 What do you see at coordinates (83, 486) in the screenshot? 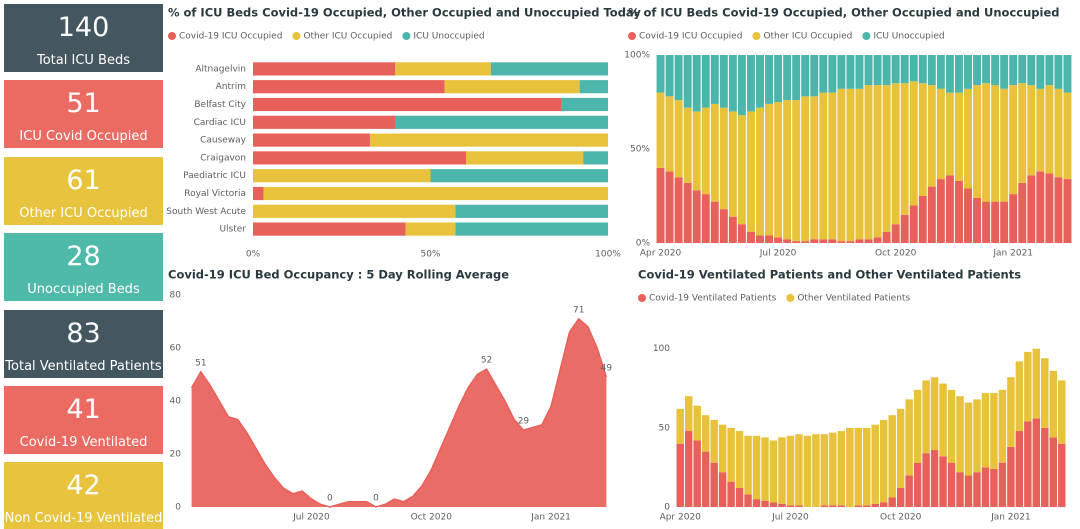
I see `kpi-value: 42` at bounding box center [83, 486].